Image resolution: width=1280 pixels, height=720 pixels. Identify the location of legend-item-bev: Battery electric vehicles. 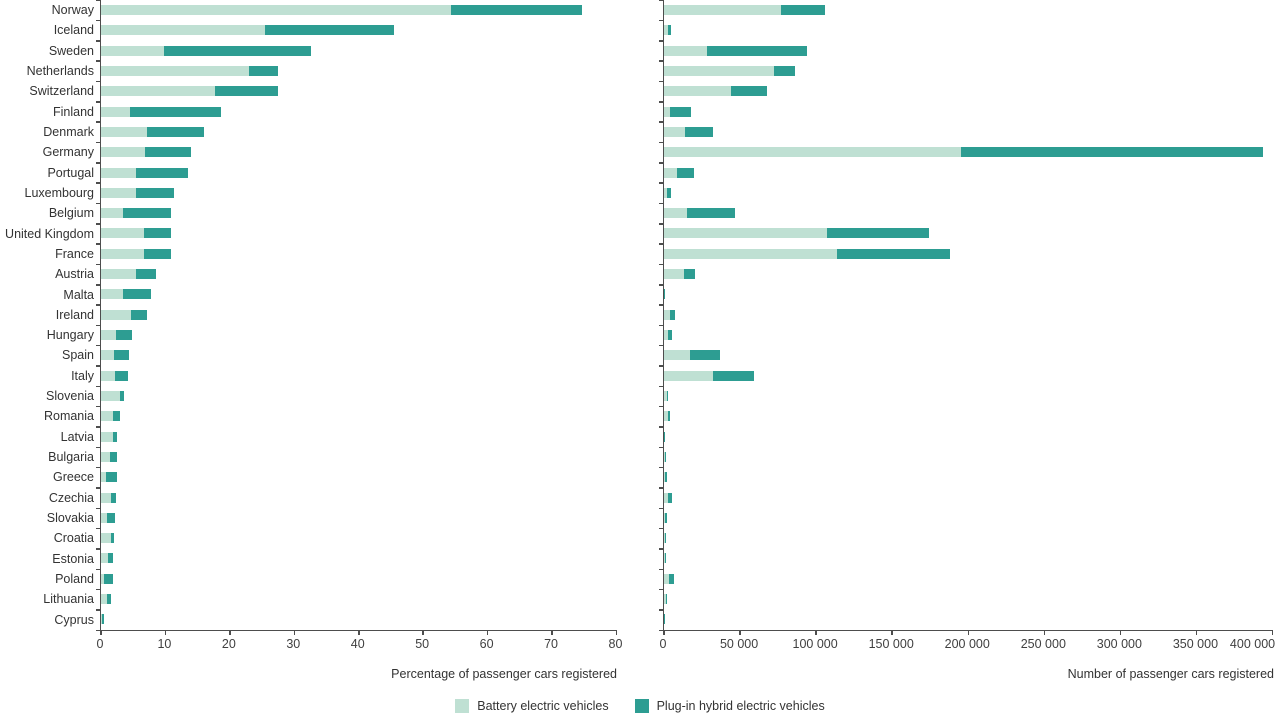
(532, 706).